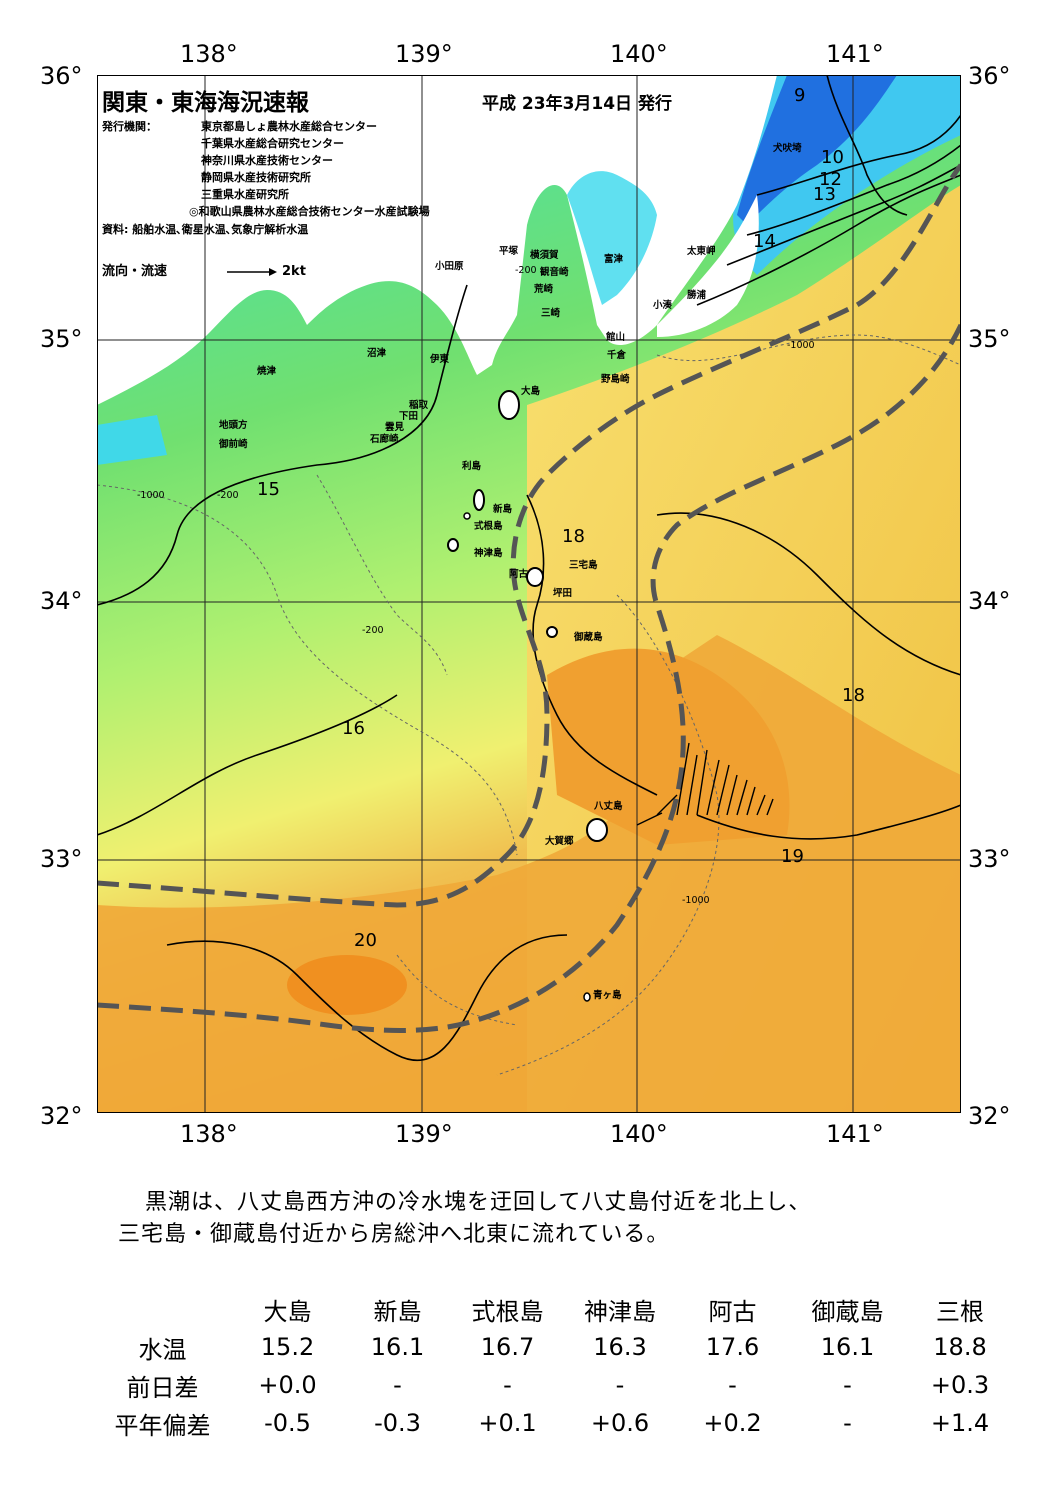 The height and width of the screenshot is (1503, 1064). Describe the element at coordinates (607, 995) in the screenshot. I see `place-label: 青ヶ島` at that location.